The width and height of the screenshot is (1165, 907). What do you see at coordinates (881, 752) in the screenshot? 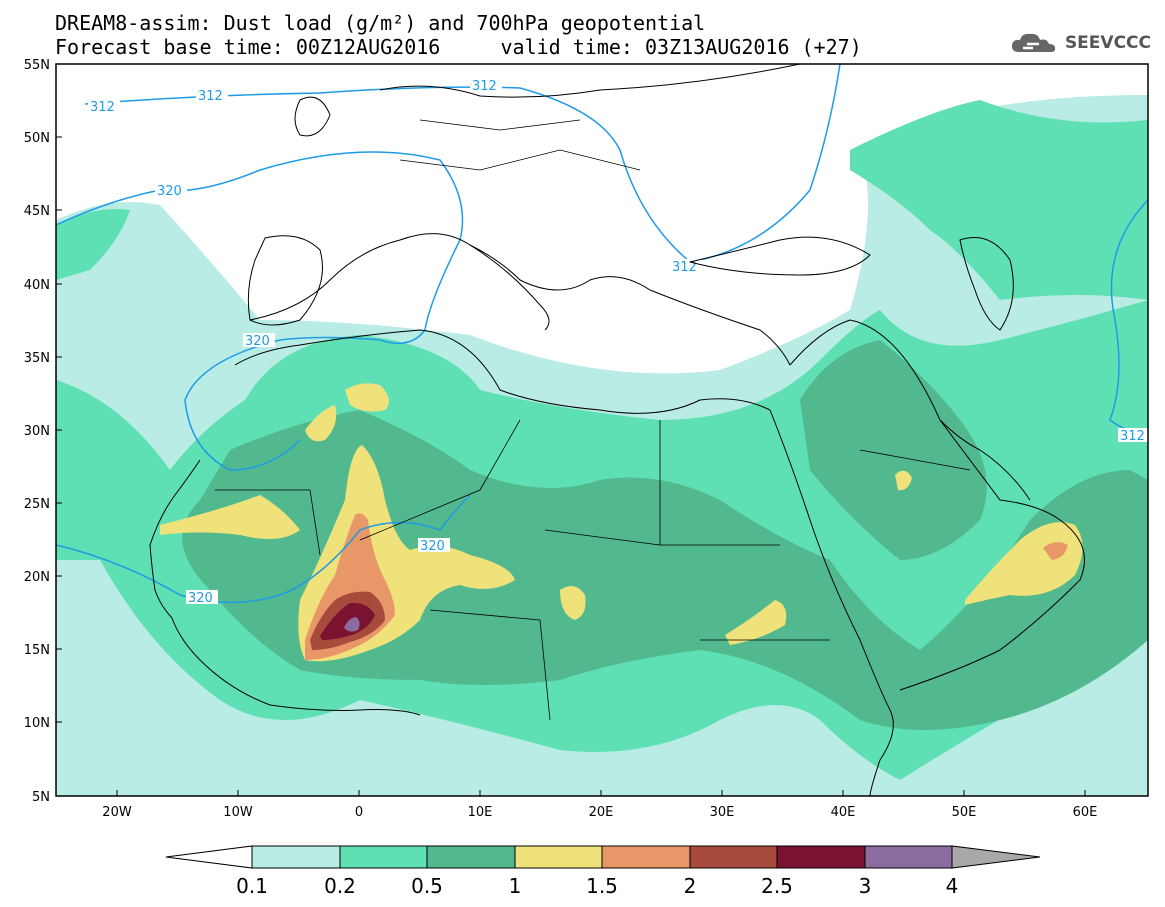
I see `coast-africa-east` at bounding box center [881, 752].